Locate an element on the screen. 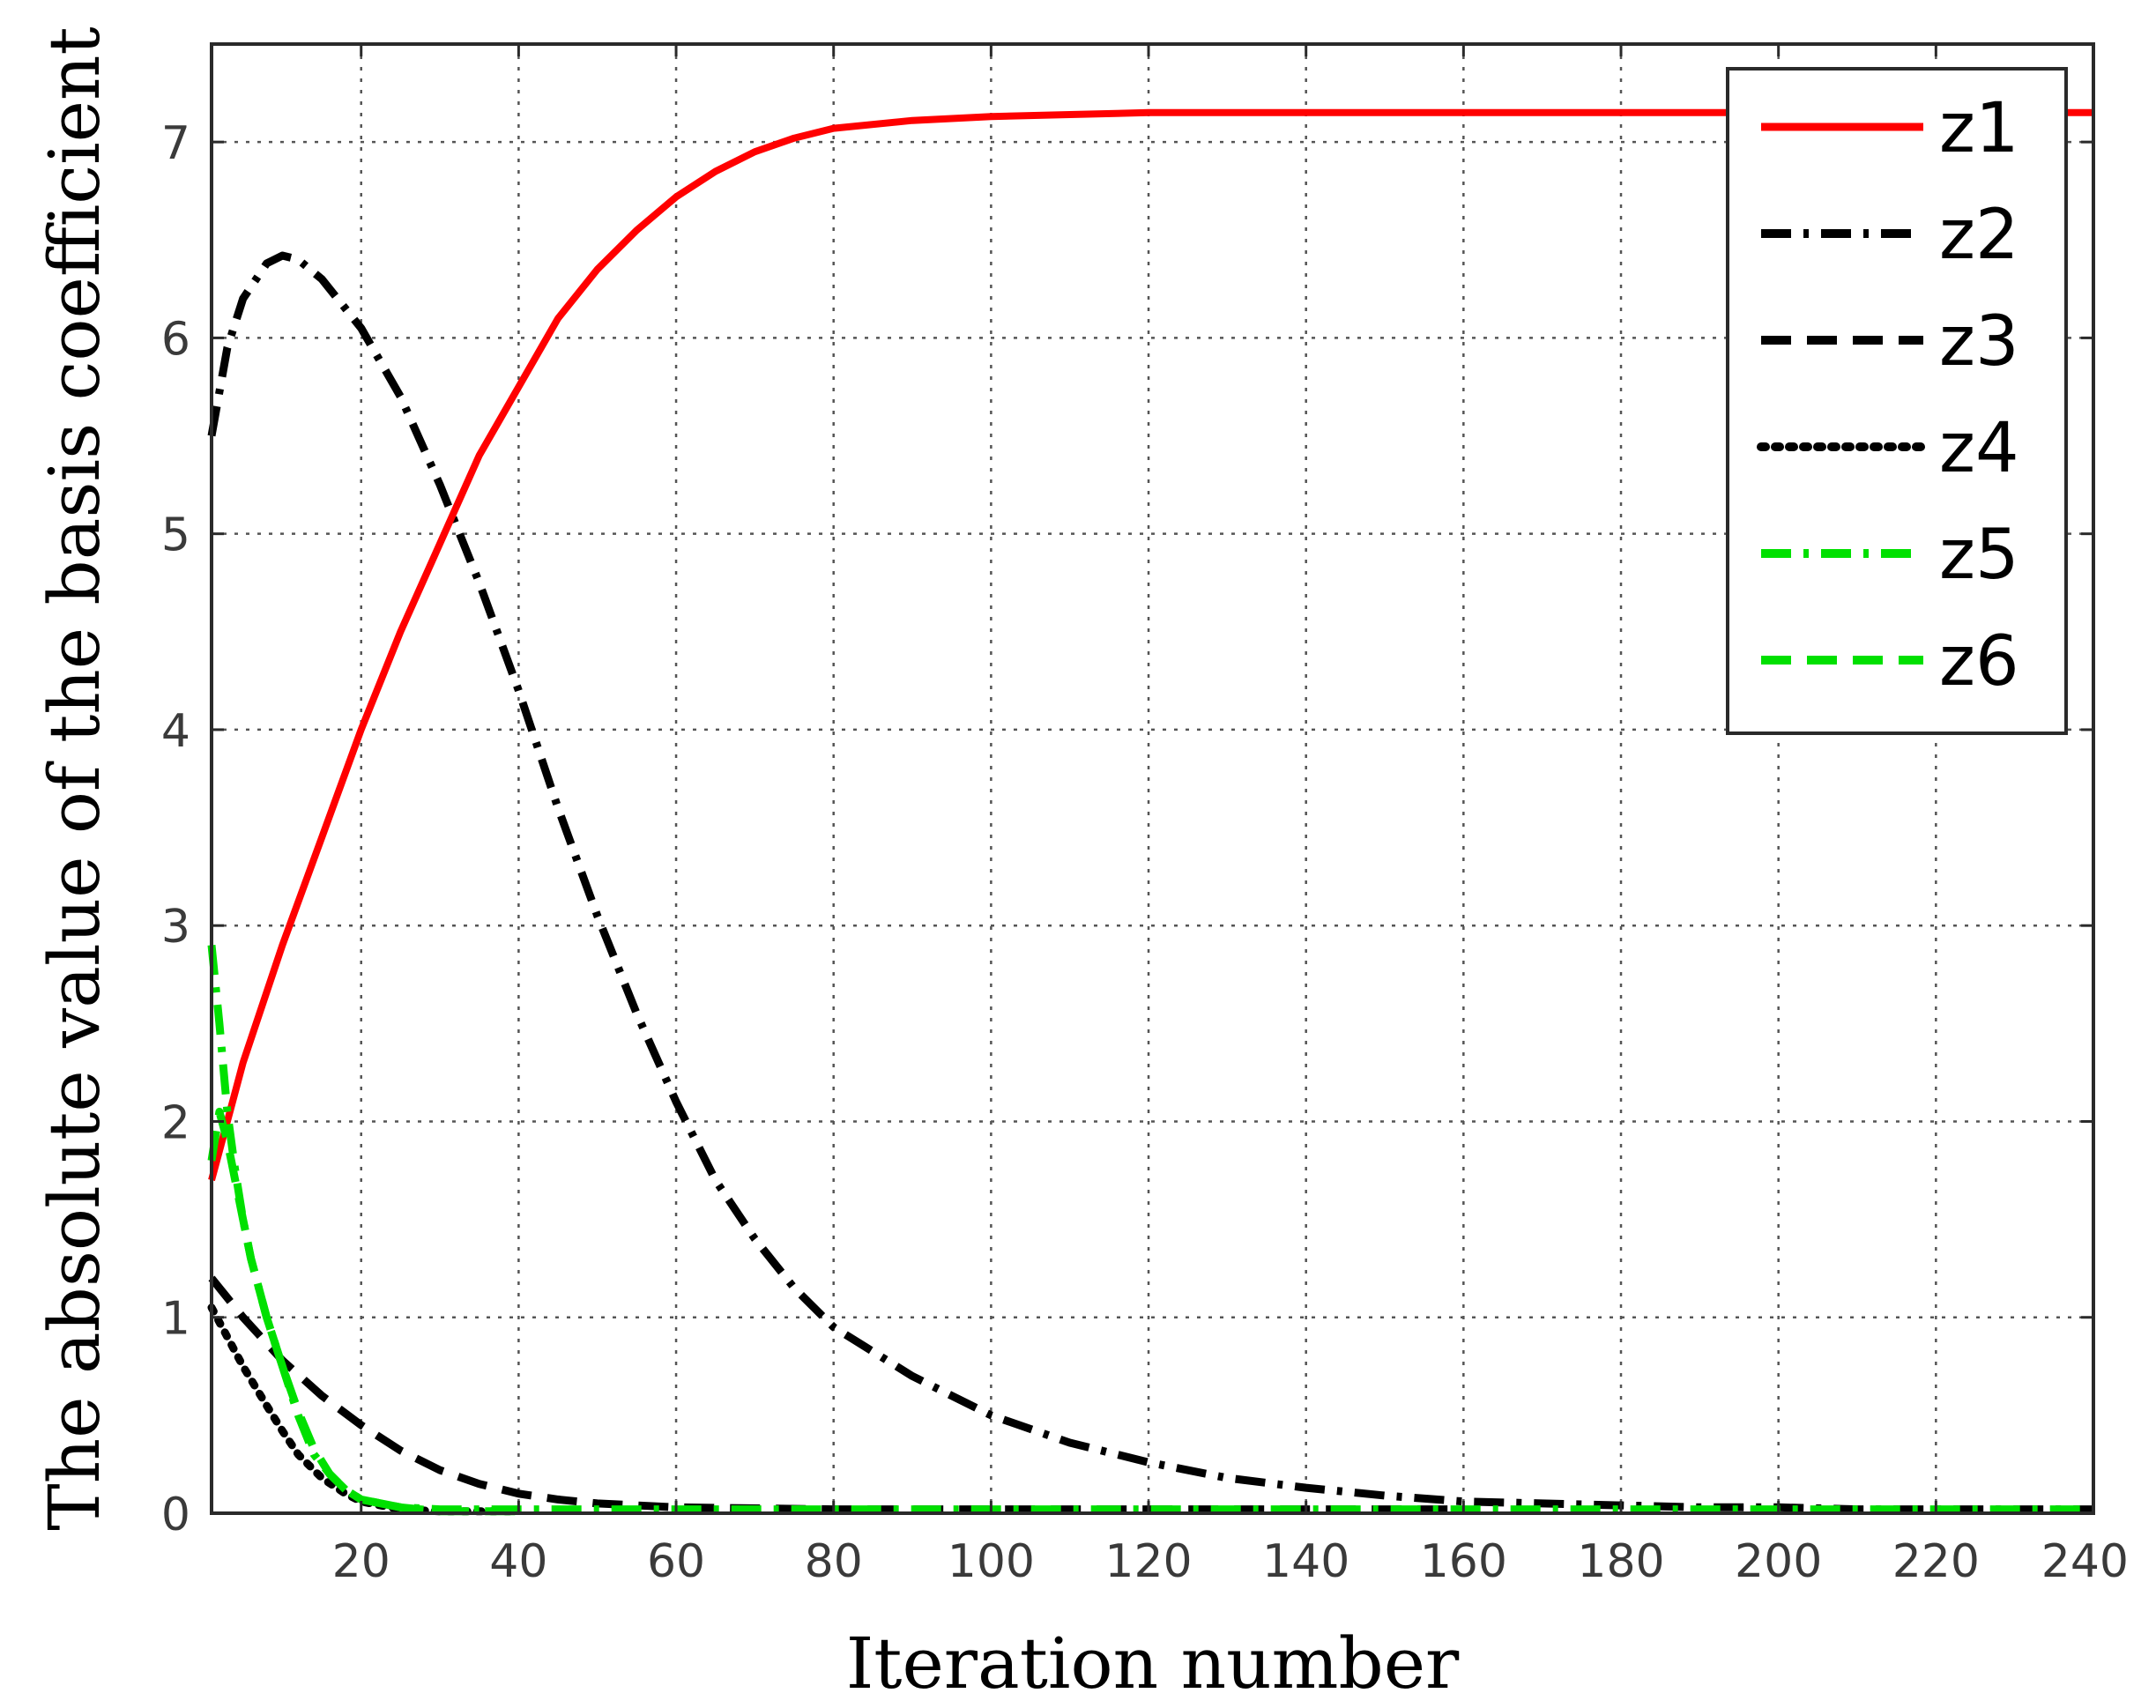  x-axis-title: Iteration number is located at coordinates (1153, 1663).